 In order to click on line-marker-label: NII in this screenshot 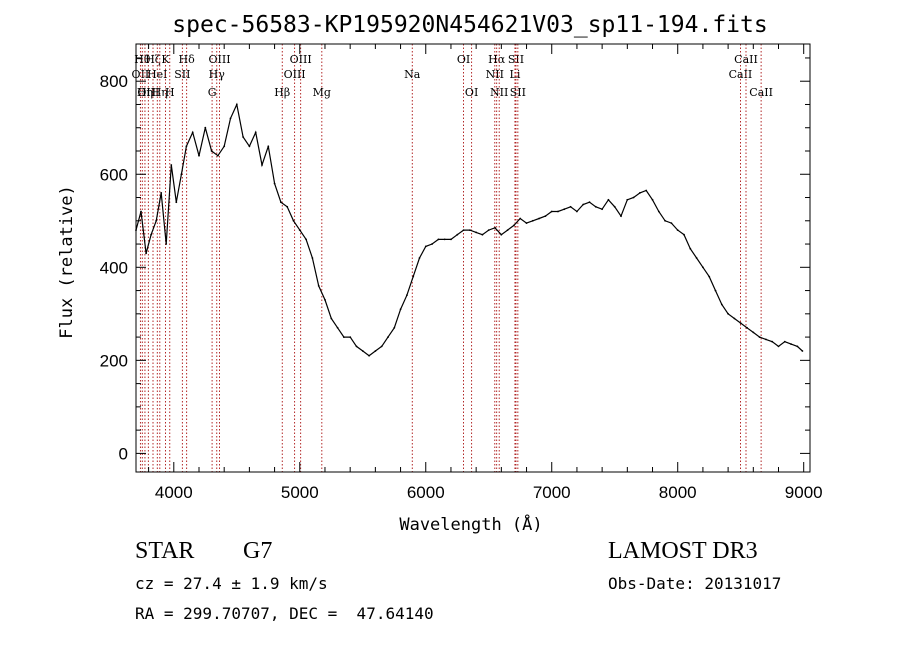, I will do `click(495, 74)`.